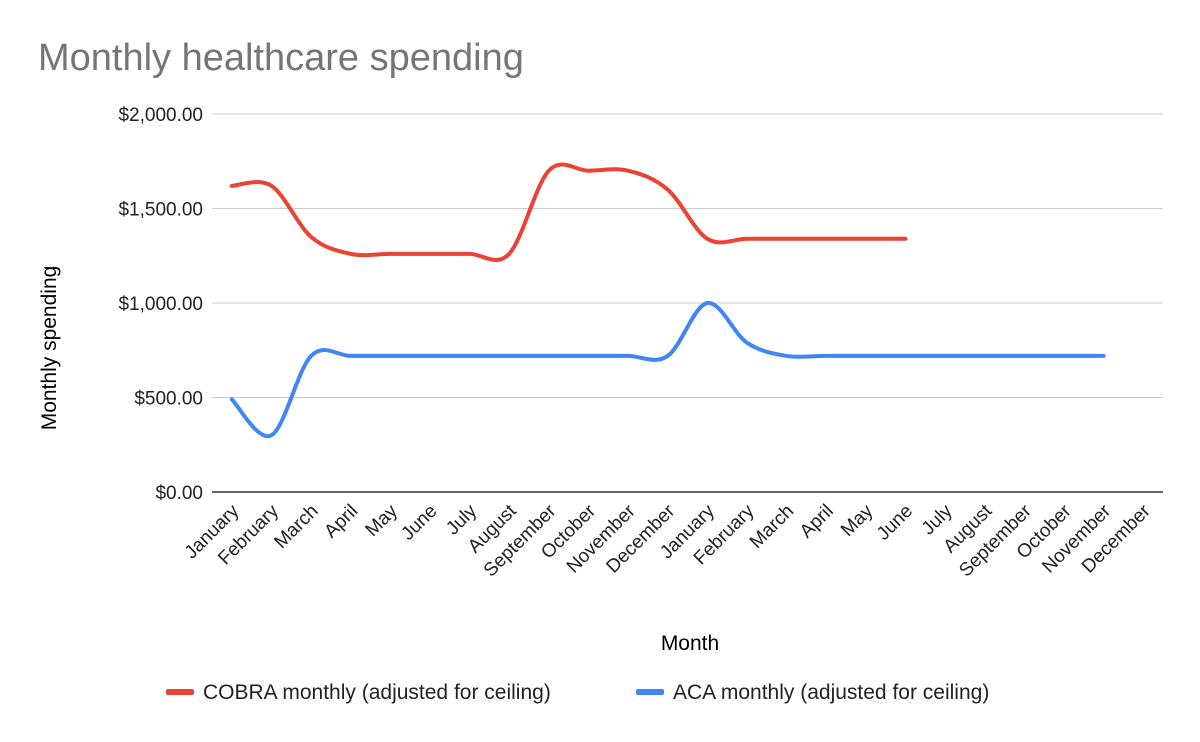 This screenshot has width=1200, height=742. I want to click on chart-title: Monthly healthcare spending, so click(281, 58).